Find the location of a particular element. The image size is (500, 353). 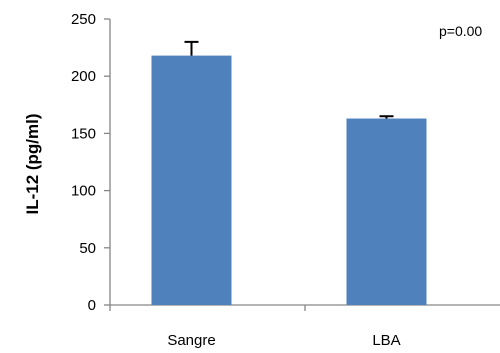

y-tick-label: 50 is located at coordinates (87, 248).